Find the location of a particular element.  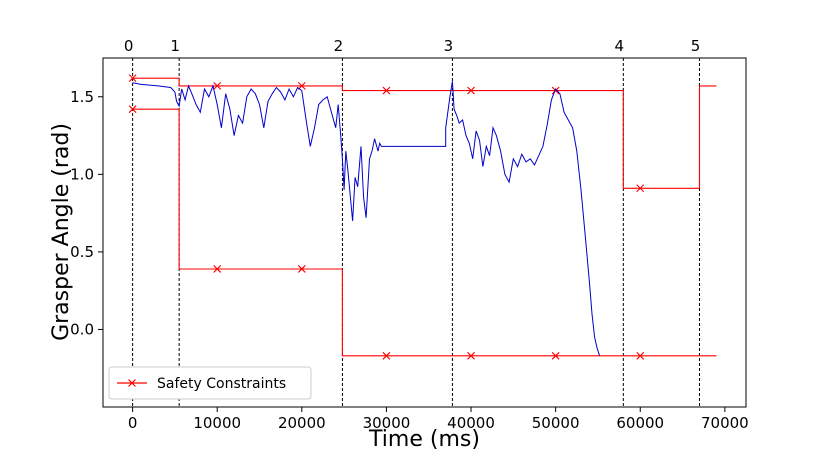

y-tick-label: 0.0 is located at coordinates (82, 329).